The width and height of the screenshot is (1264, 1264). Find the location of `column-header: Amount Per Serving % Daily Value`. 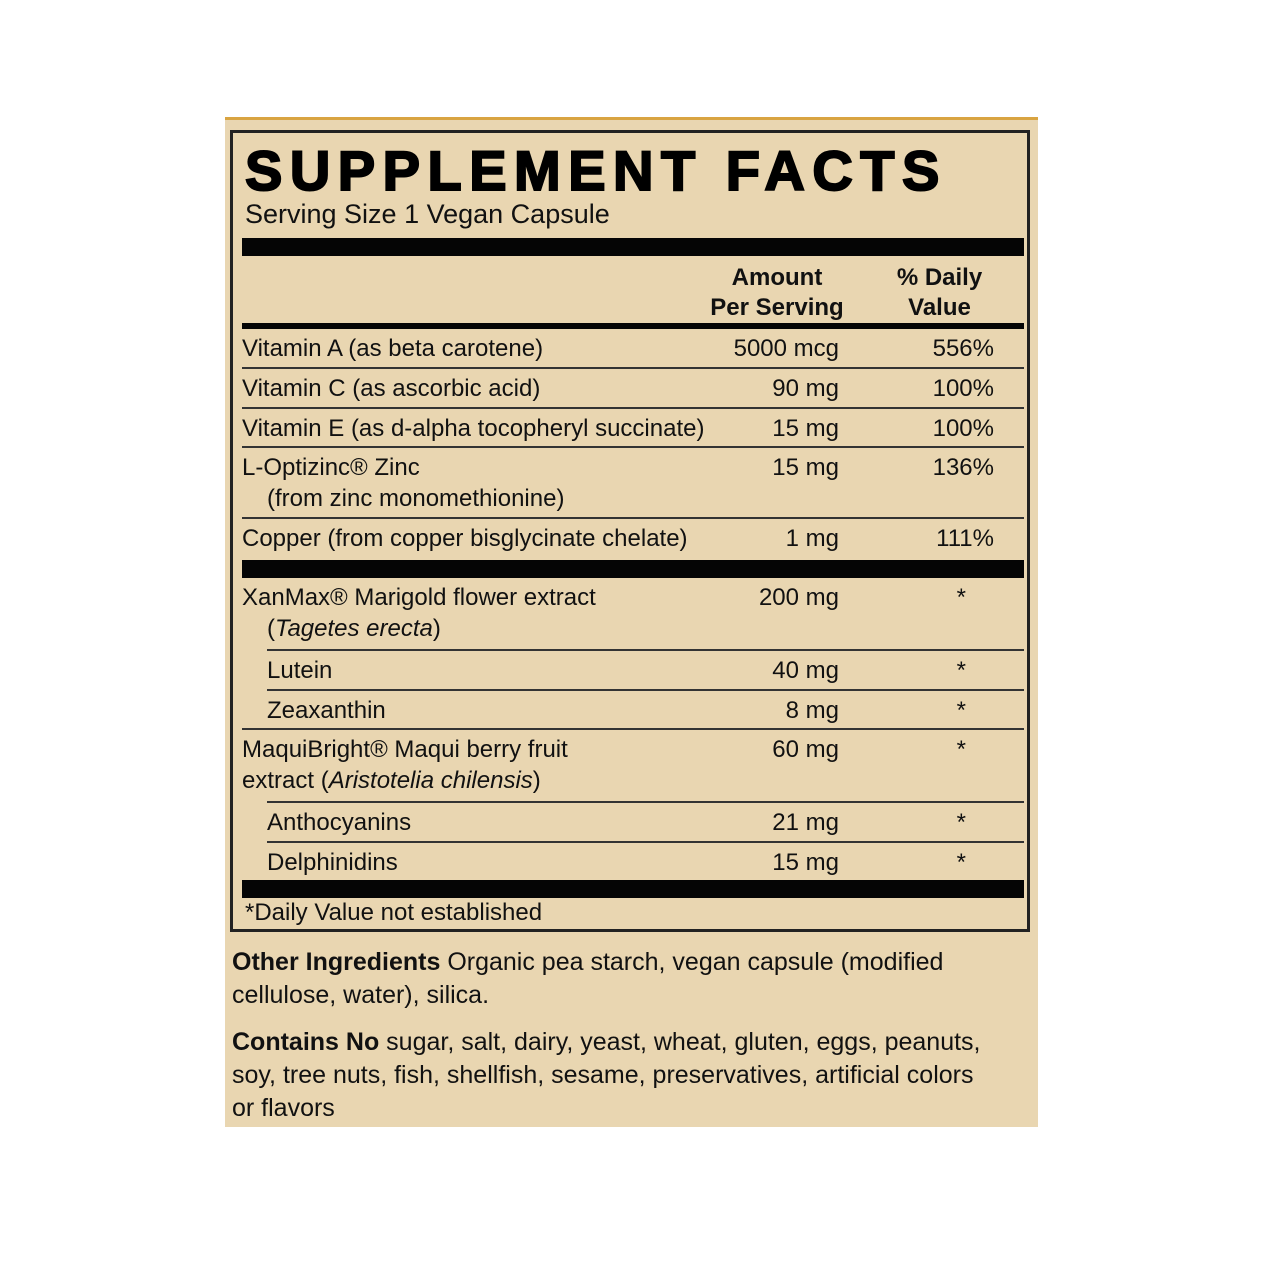

column-header: Amount Per Serving % Daily Value is located at coordinates (633, 295).